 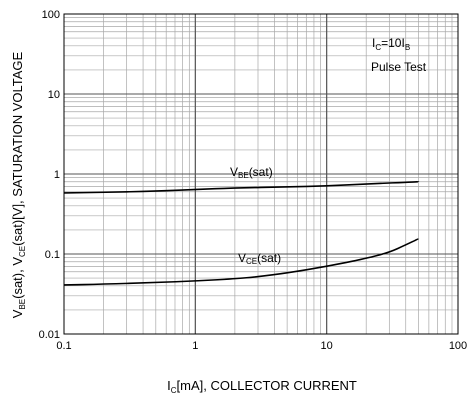 I want to click on condition-current-ratio: IC=10IB, so click(x=391, y=44).